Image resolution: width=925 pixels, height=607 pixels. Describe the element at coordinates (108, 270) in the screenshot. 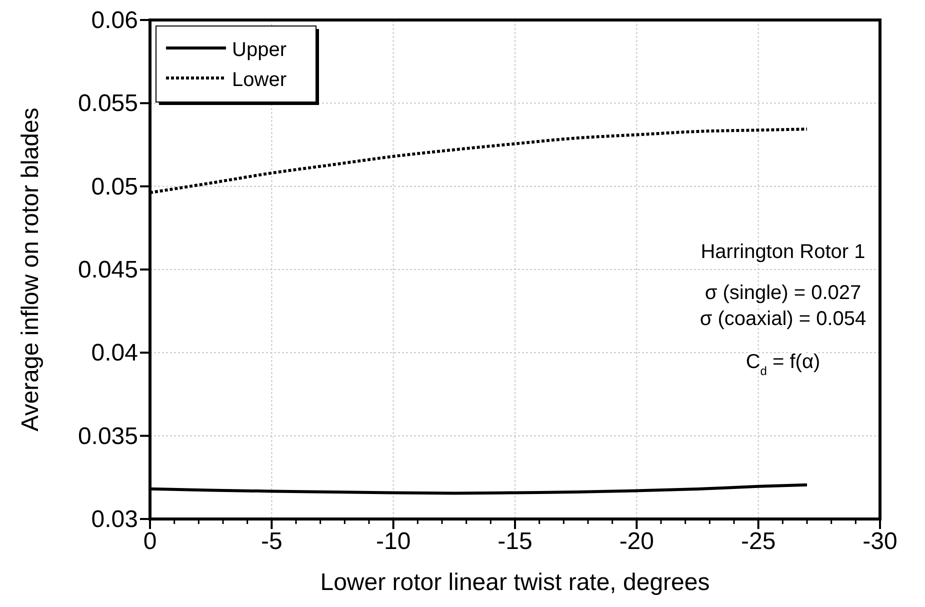

I see `y-tick-label: 0.045` at that location.